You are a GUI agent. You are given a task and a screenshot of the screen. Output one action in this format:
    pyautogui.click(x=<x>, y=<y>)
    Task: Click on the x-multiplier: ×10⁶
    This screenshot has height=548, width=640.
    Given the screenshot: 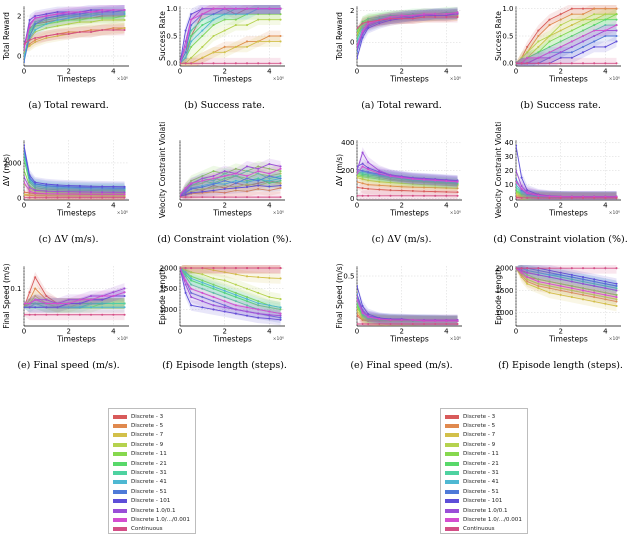 What is the action you would take?
    pyautogui.click(x=455, y=213)
    